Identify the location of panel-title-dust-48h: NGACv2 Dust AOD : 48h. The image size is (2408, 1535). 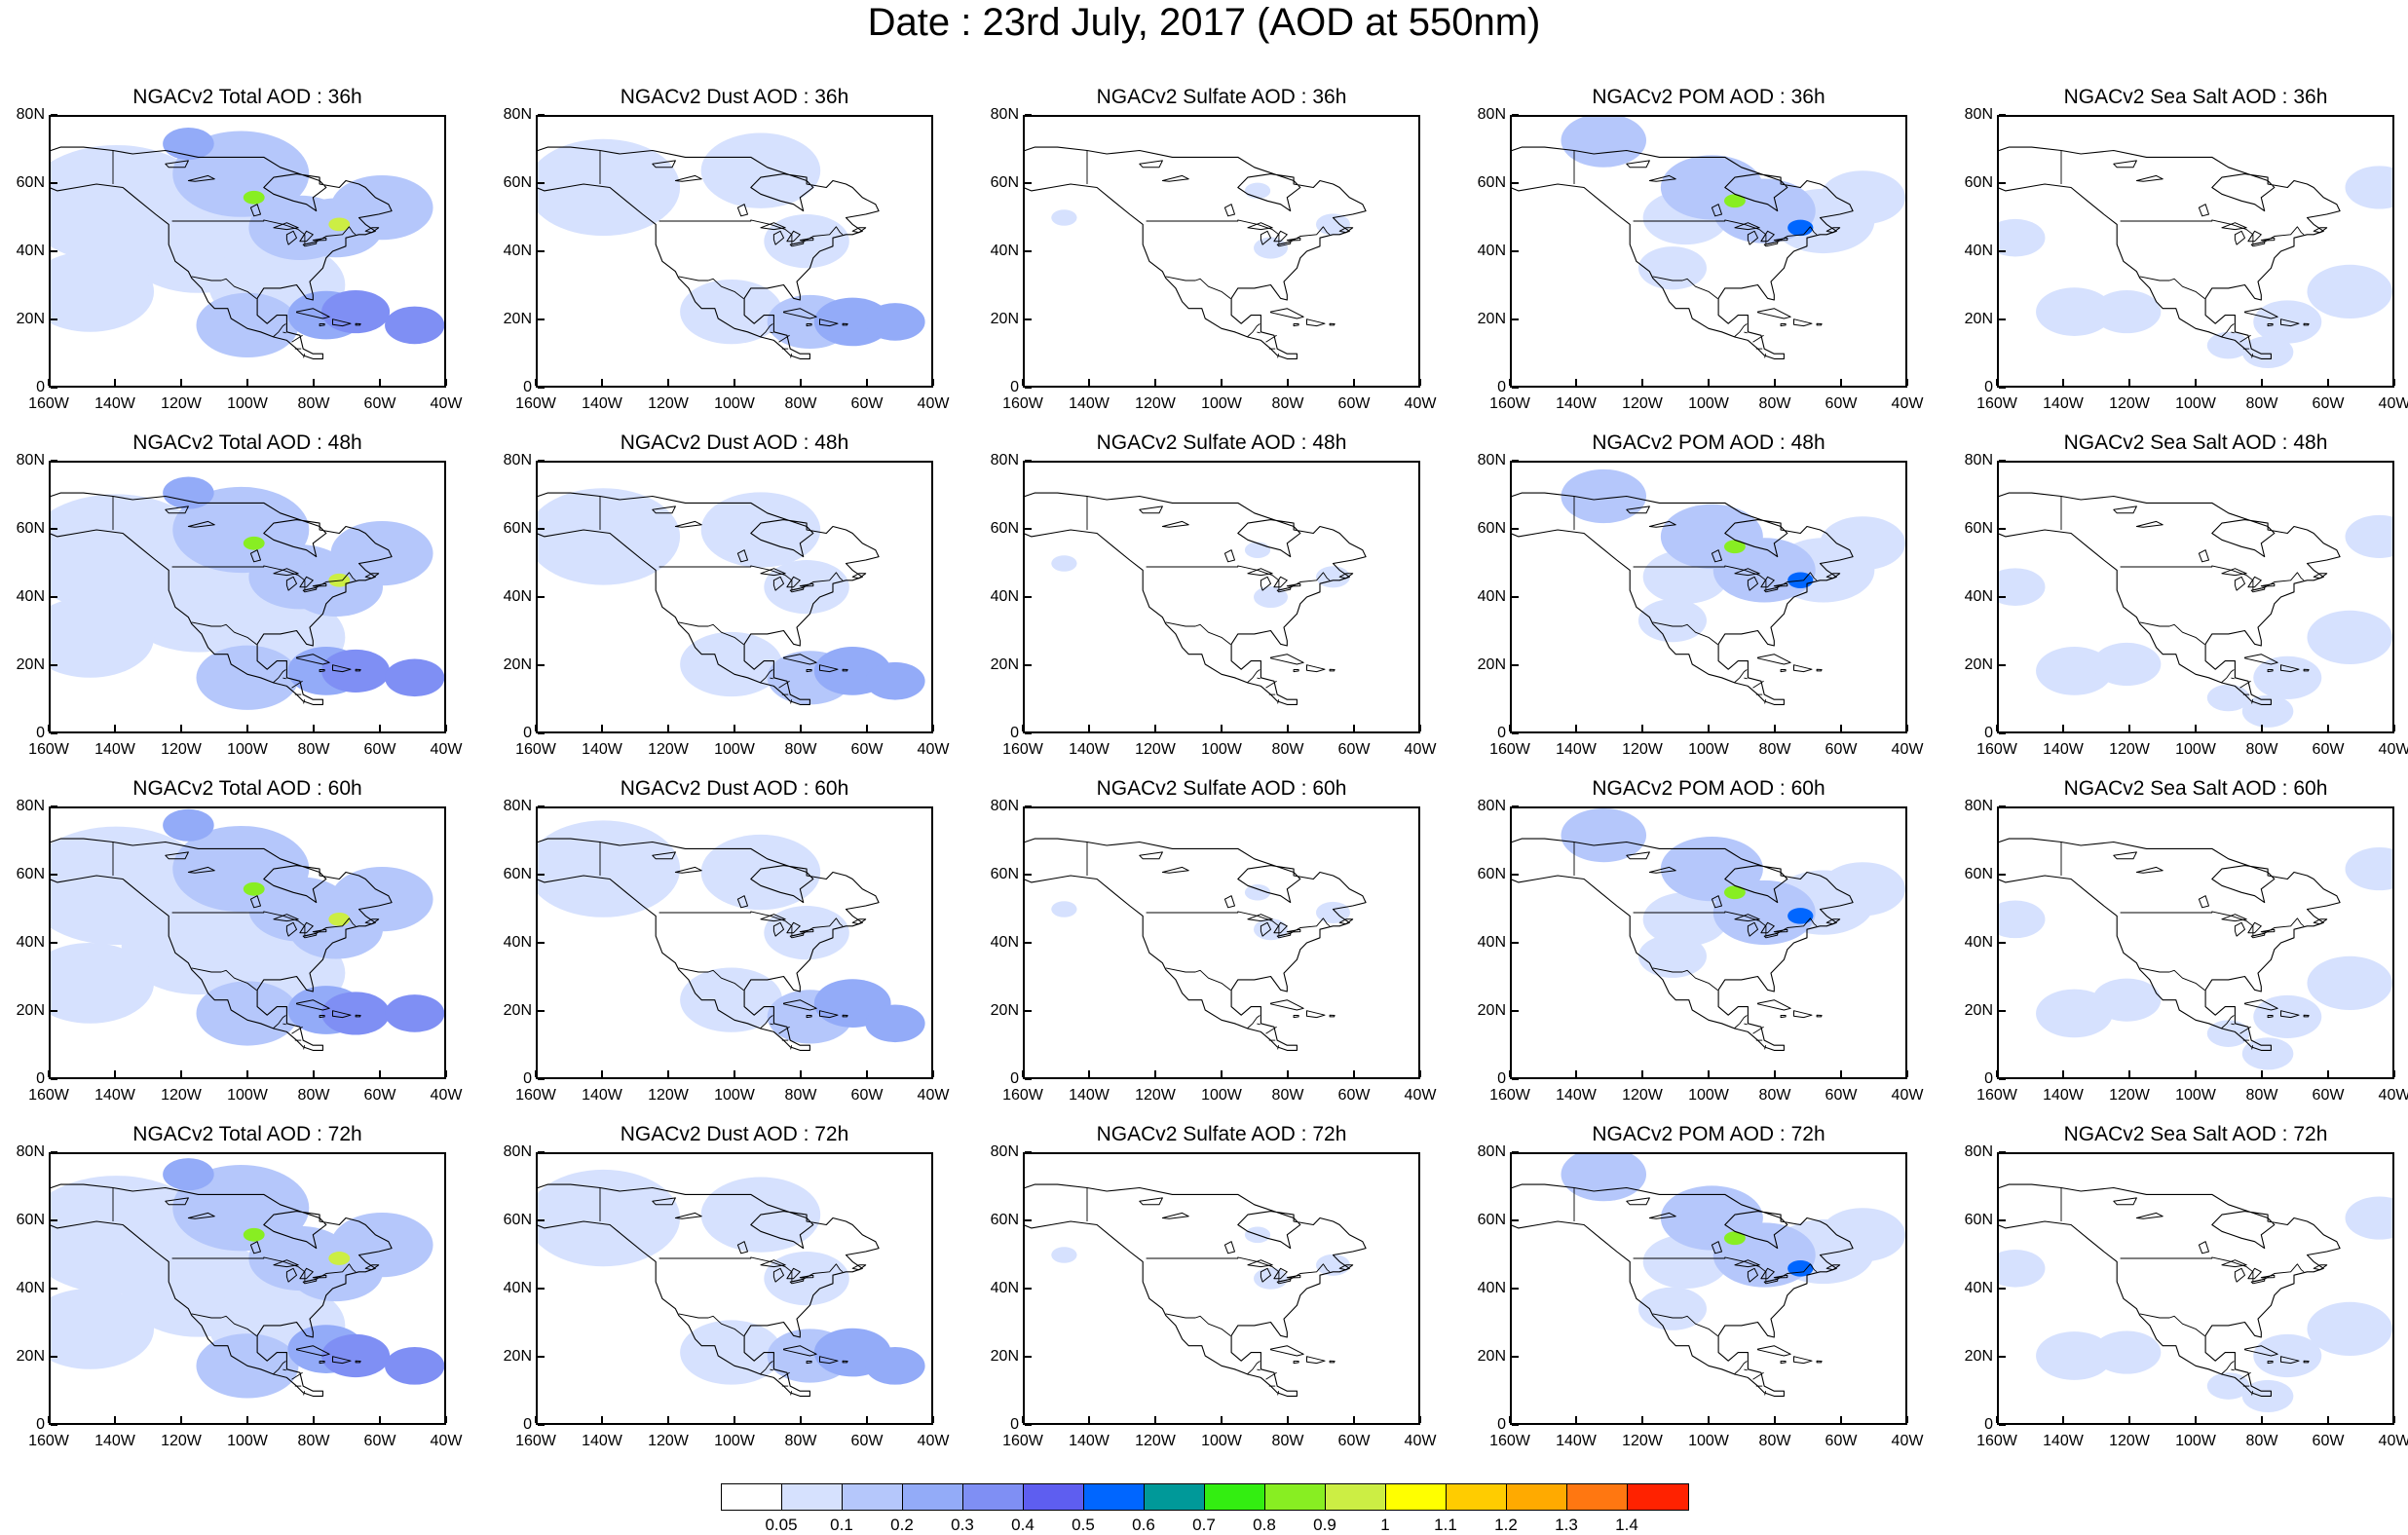
(734, 443).